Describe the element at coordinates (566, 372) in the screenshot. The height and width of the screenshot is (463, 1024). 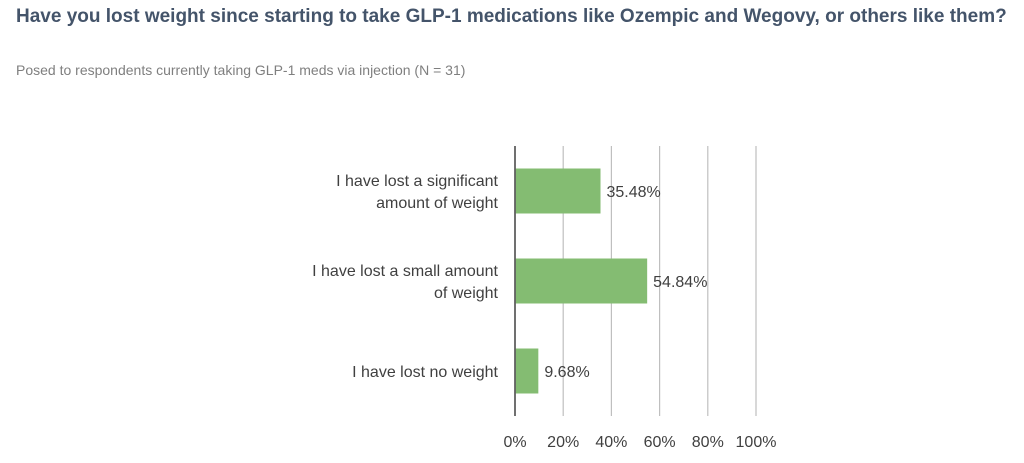
I see `data-label: 9.68%` at that location.